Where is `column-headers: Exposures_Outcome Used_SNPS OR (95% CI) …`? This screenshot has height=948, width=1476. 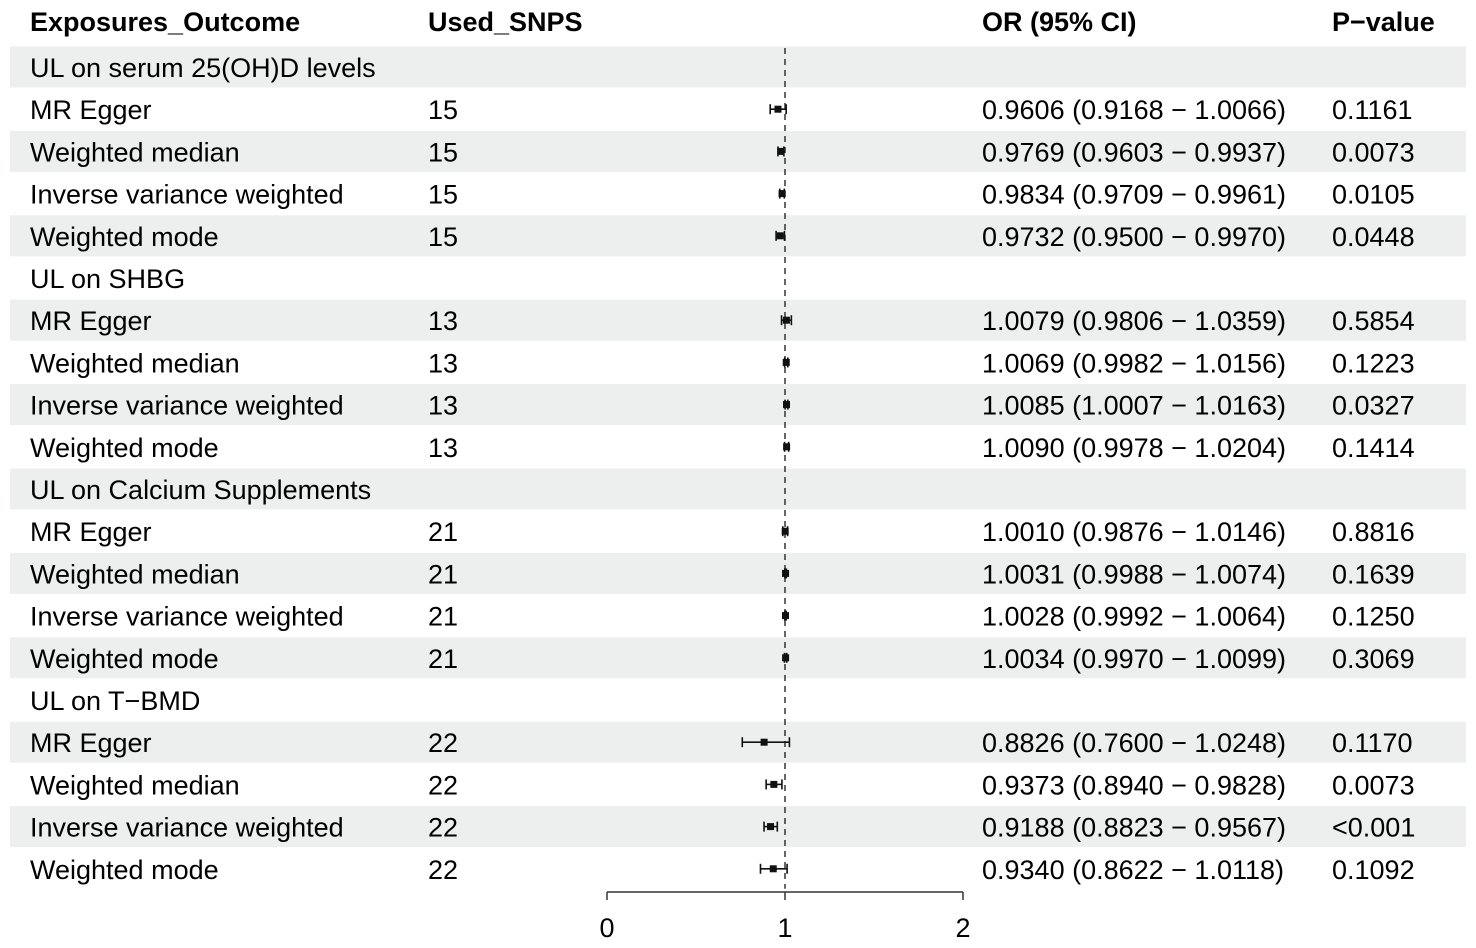 column-headers: Exposures_Outcome Used_SNPS OR (95% CI) … is located at coordinates (732, 22).